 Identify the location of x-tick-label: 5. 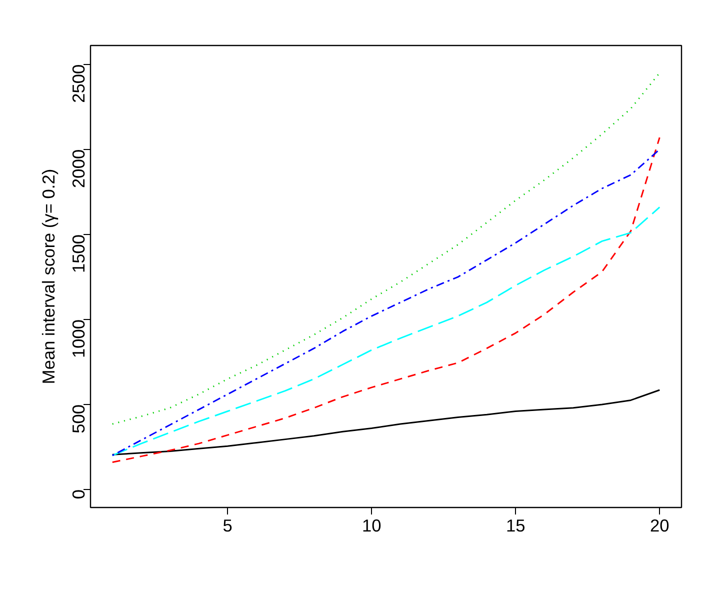
(227, 526).